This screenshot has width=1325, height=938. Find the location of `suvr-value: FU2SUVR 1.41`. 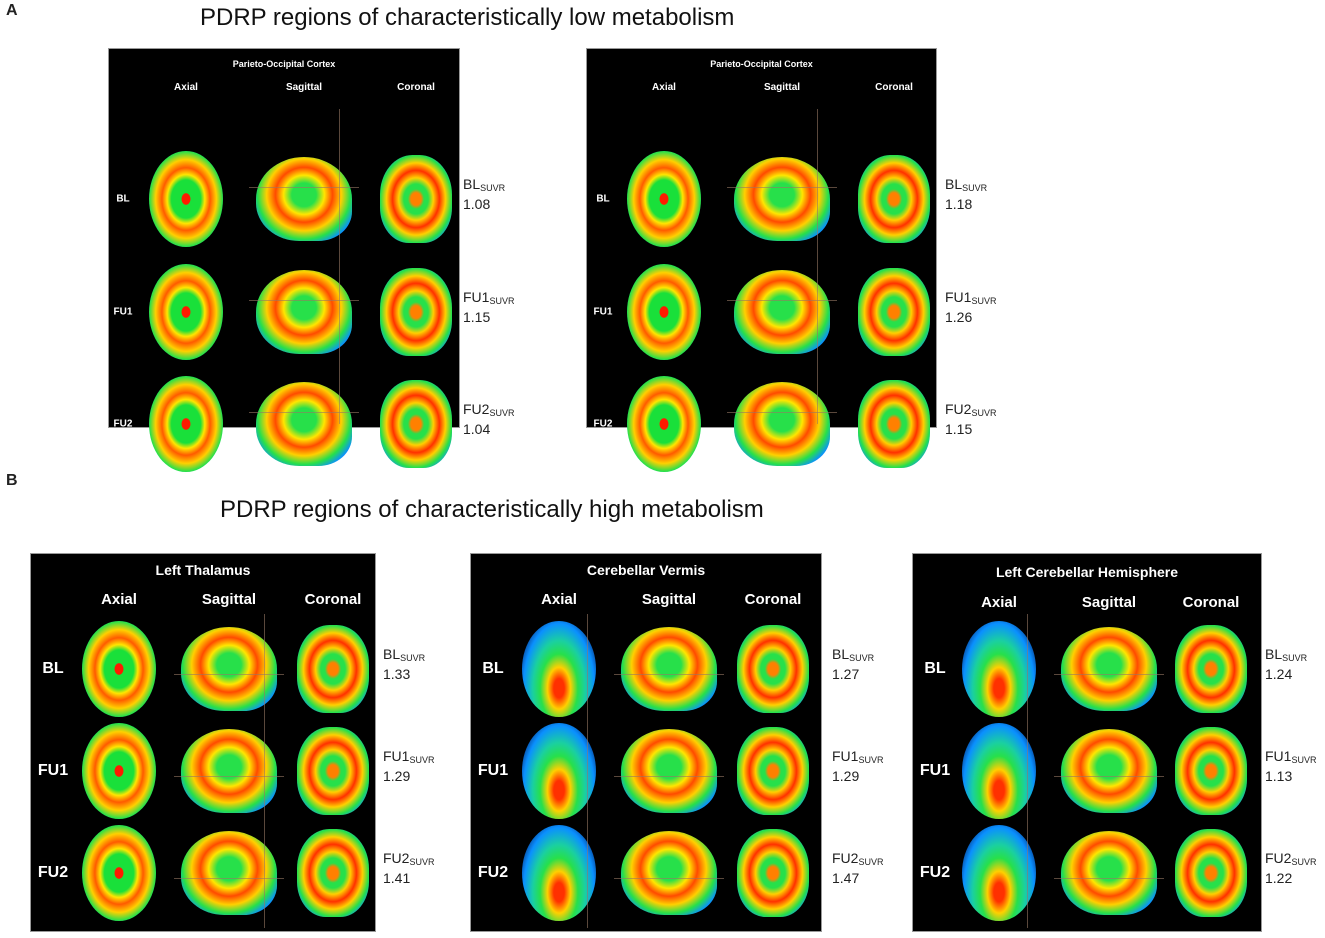

suvr-value: FU2SUVR 1.41 is located at coordinates (408, 868).